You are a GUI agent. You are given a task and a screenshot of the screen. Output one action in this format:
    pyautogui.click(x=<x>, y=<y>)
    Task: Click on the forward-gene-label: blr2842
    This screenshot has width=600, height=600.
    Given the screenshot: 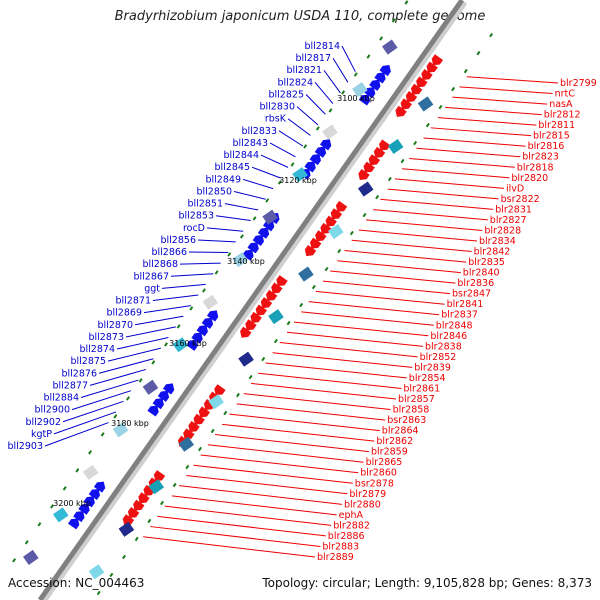 What is the action you would take?
    pyautogui.click(x=492, y=252)
    